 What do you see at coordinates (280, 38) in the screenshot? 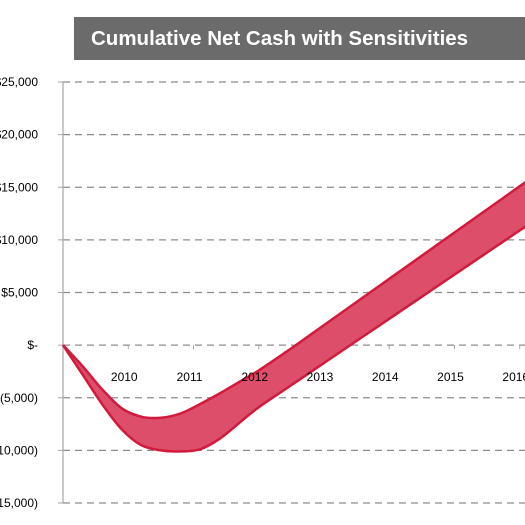
I see `chart-title: Cumulative Net Cash with Sensitivities` at bounding box center [280, 38].